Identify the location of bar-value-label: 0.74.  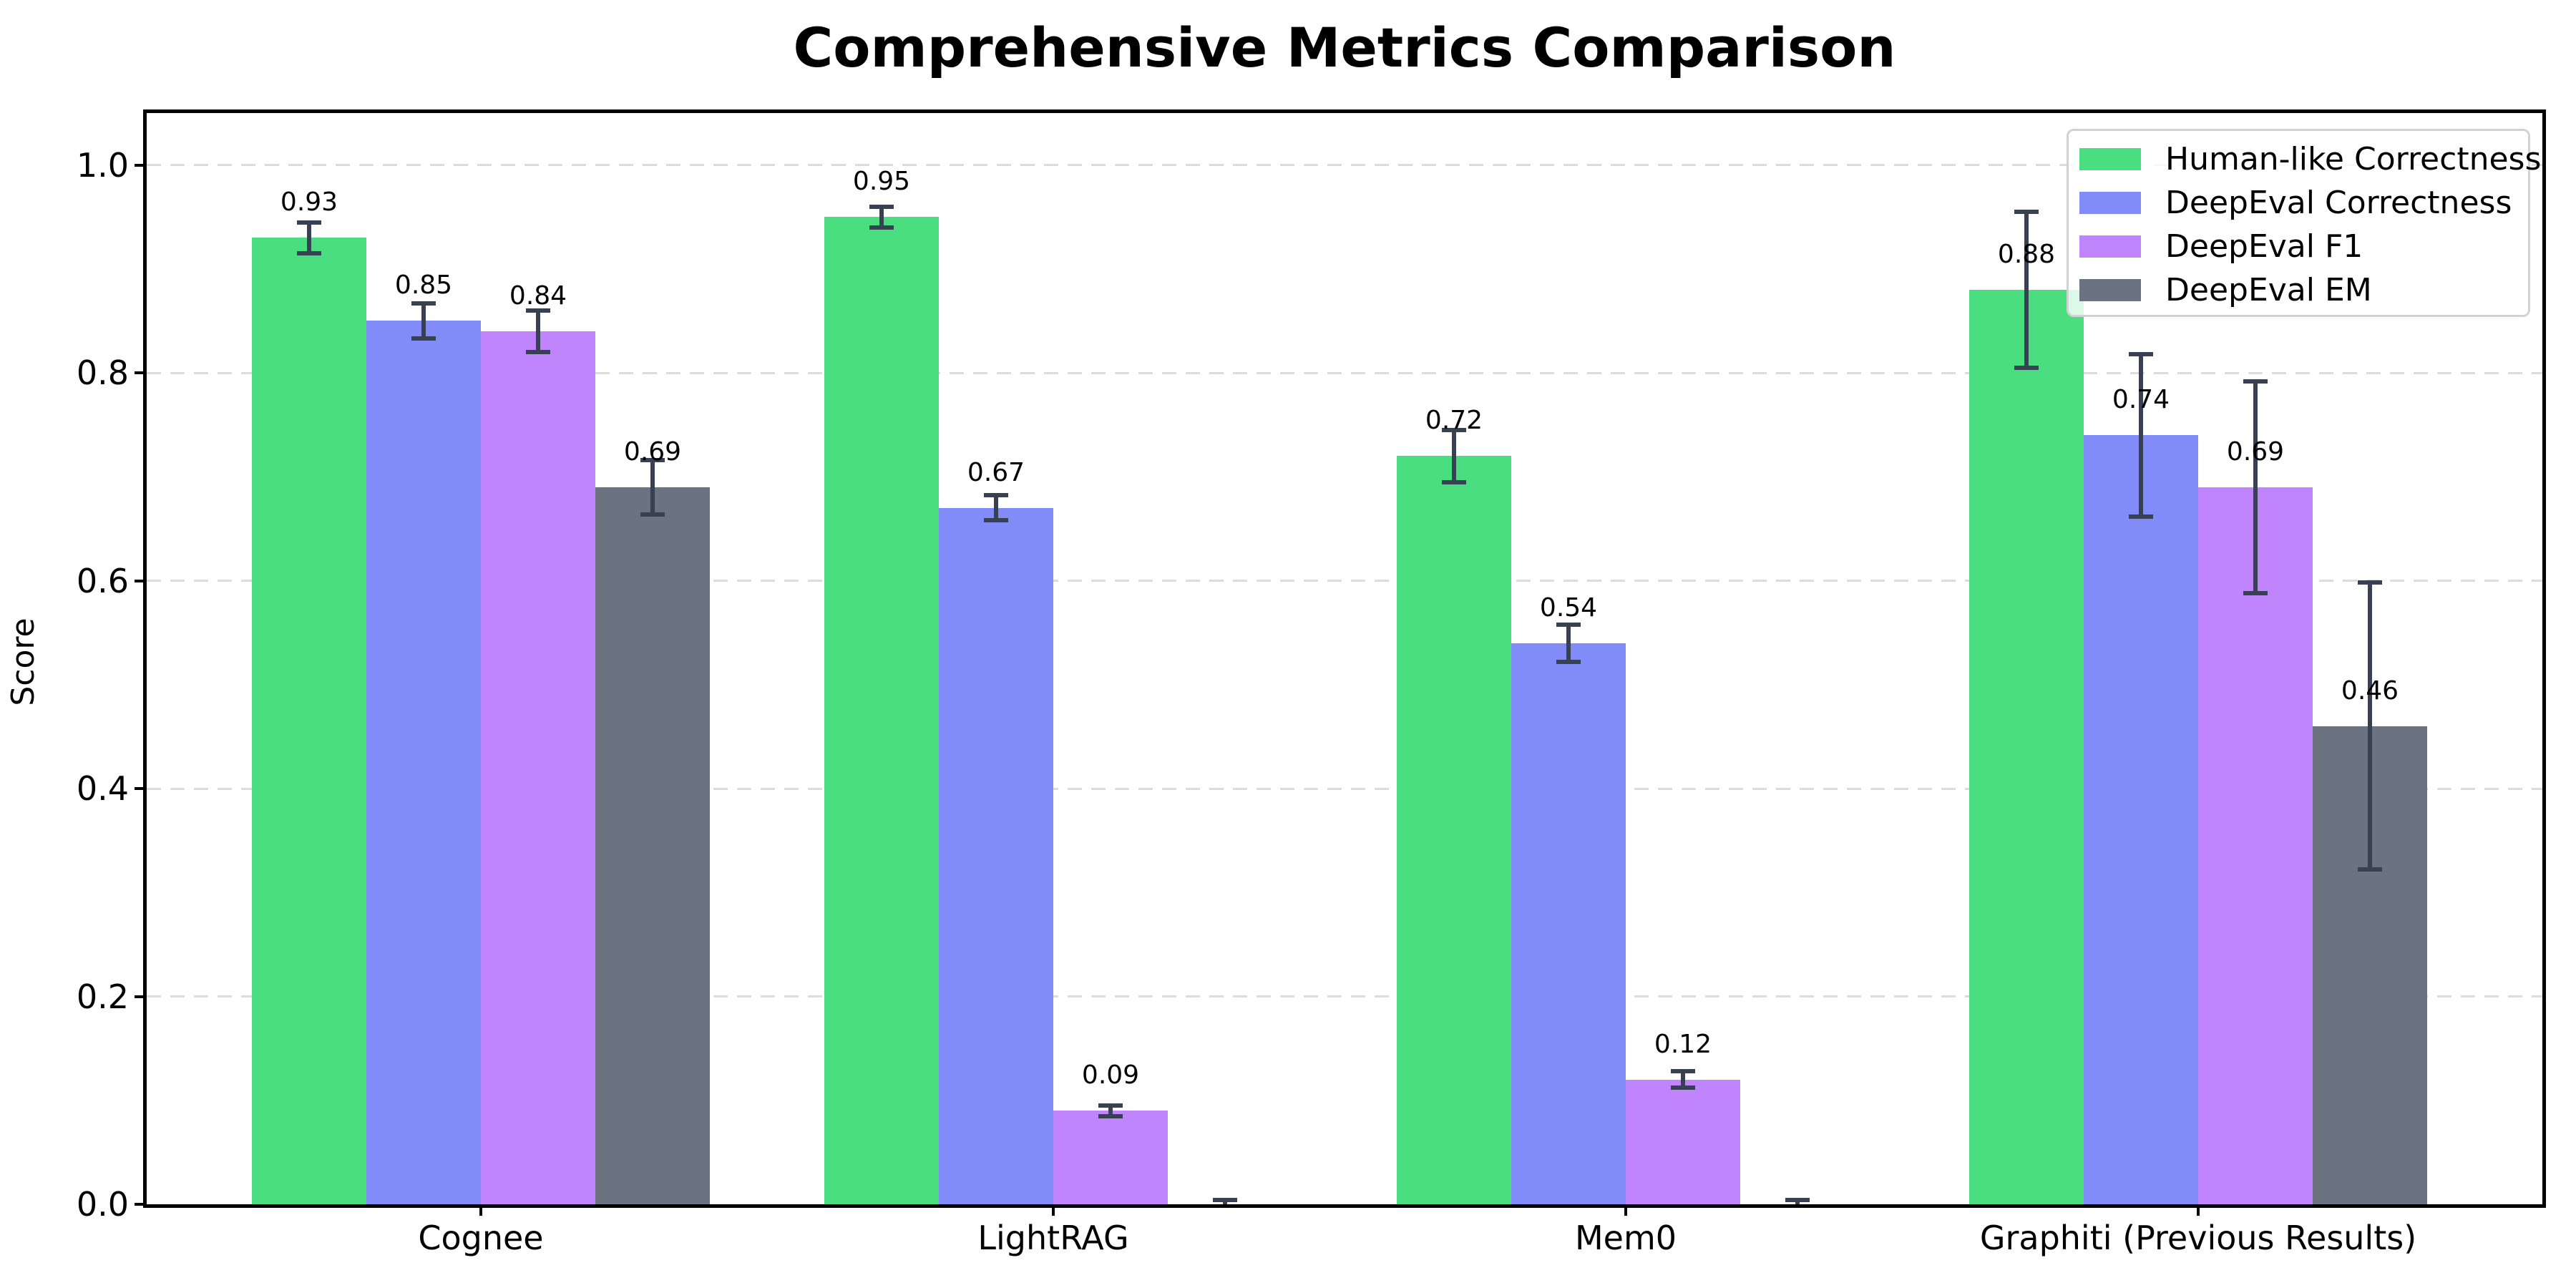
(2141, 400).